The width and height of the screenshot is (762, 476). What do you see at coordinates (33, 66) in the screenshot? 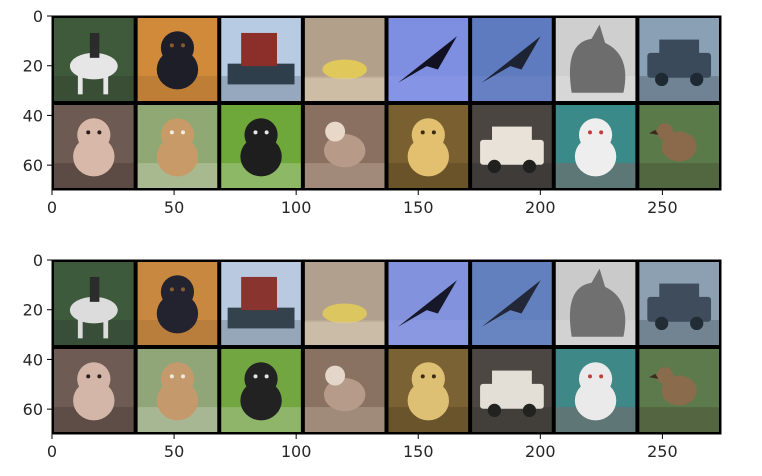
I see `y-tick-label: 20` at bounding box center [33, 66].